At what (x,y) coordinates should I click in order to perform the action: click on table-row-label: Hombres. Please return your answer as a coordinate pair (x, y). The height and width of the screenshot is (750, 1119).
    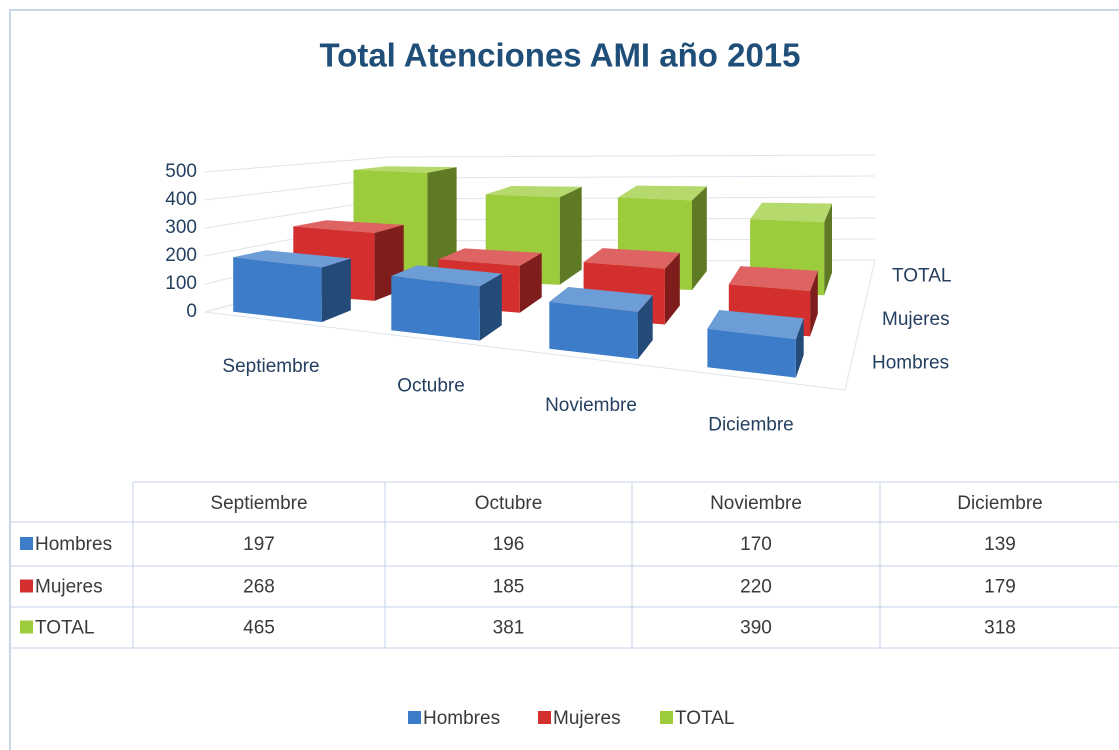
    Looking at the image, I should click on (73, 544).